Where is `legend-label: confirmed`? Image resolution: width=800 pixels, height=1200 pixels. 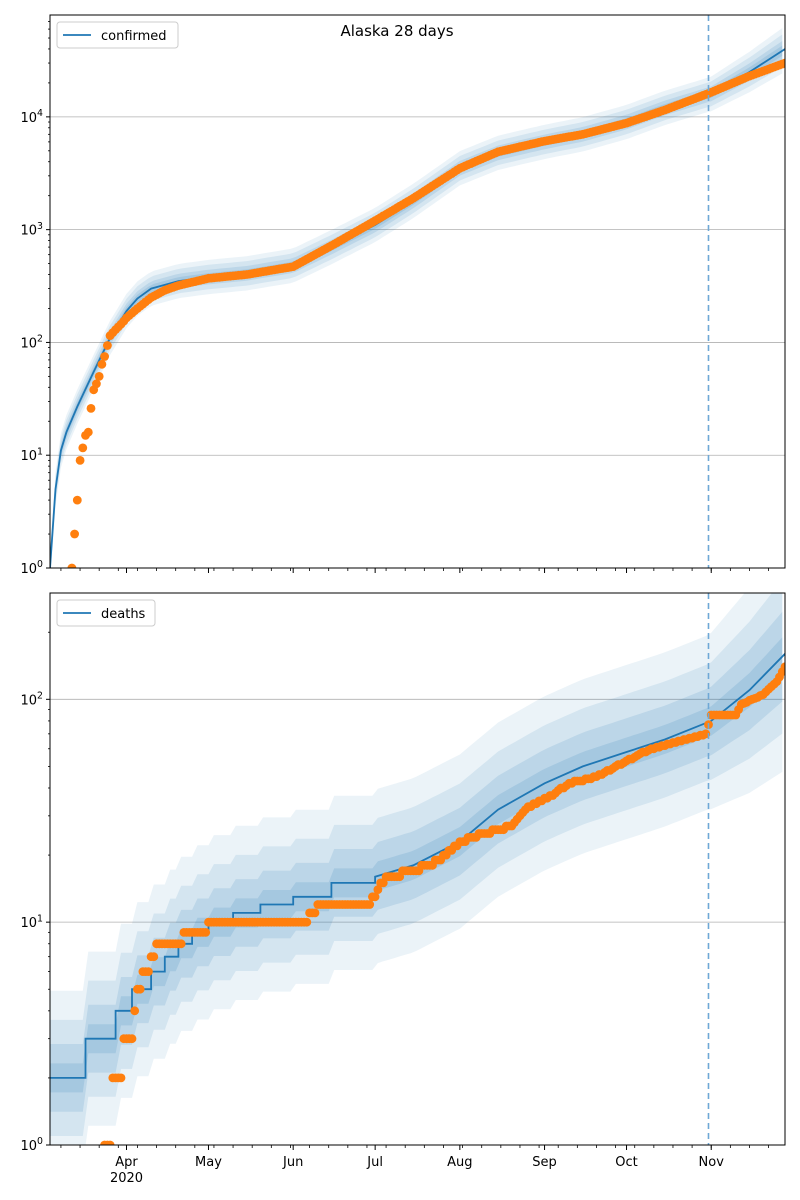
legend-label: confirmed is located at coordinates (134, 36).